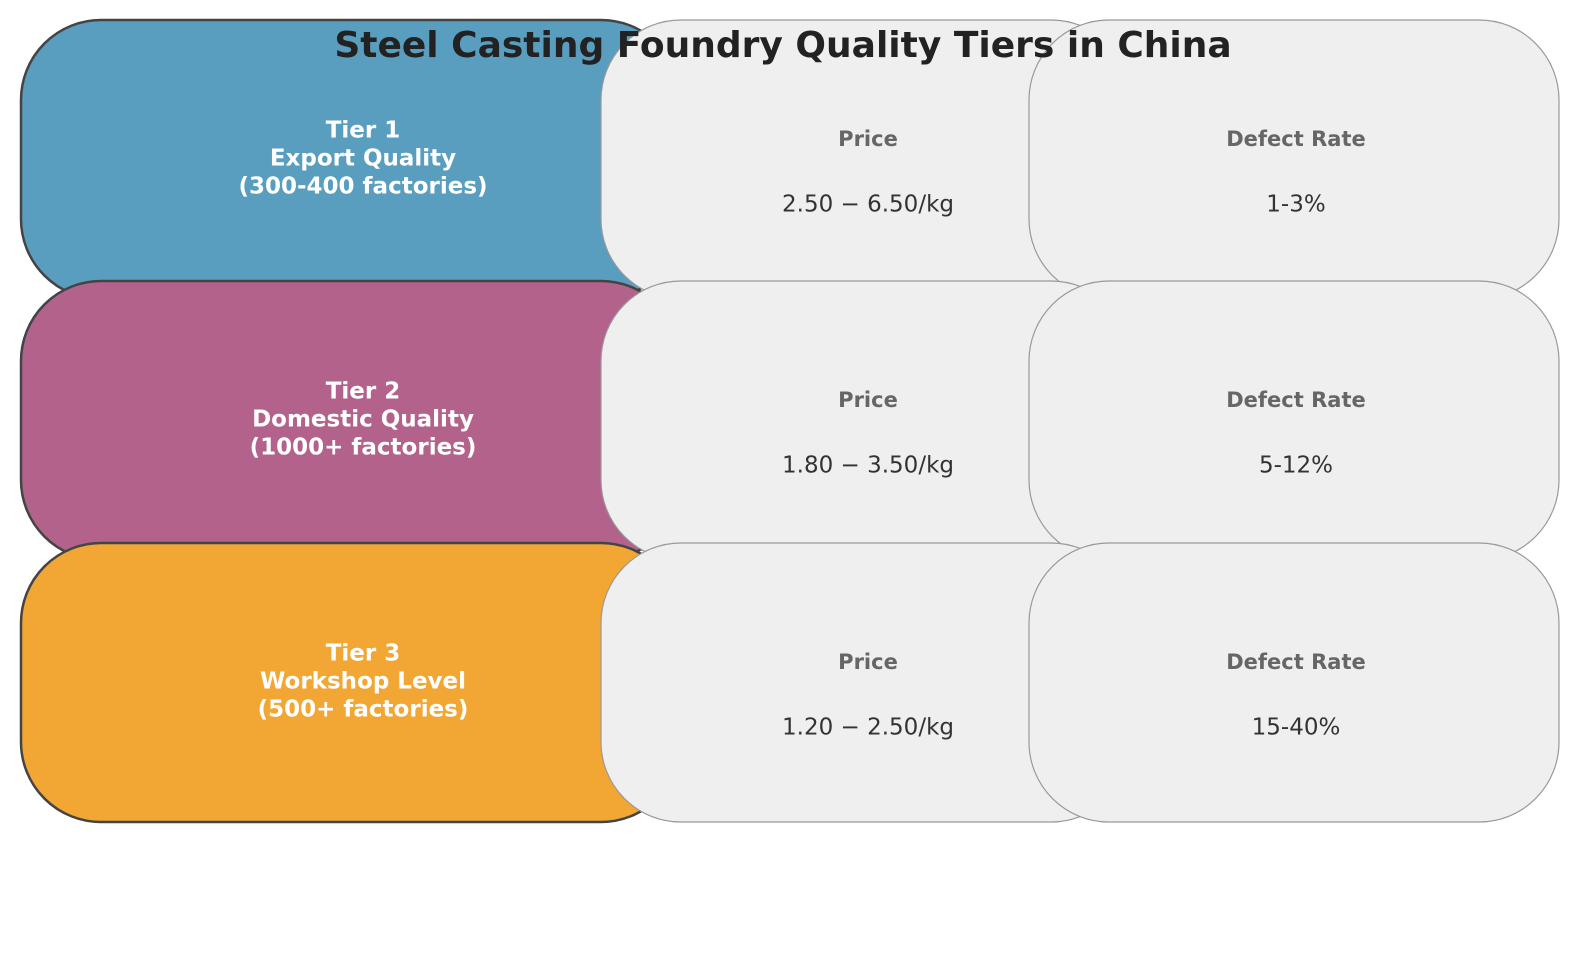  What do you see at coordinates (363, 392) in the screenshot?
I see `tier-label: Tier 2` at bounding box center [363, 392].